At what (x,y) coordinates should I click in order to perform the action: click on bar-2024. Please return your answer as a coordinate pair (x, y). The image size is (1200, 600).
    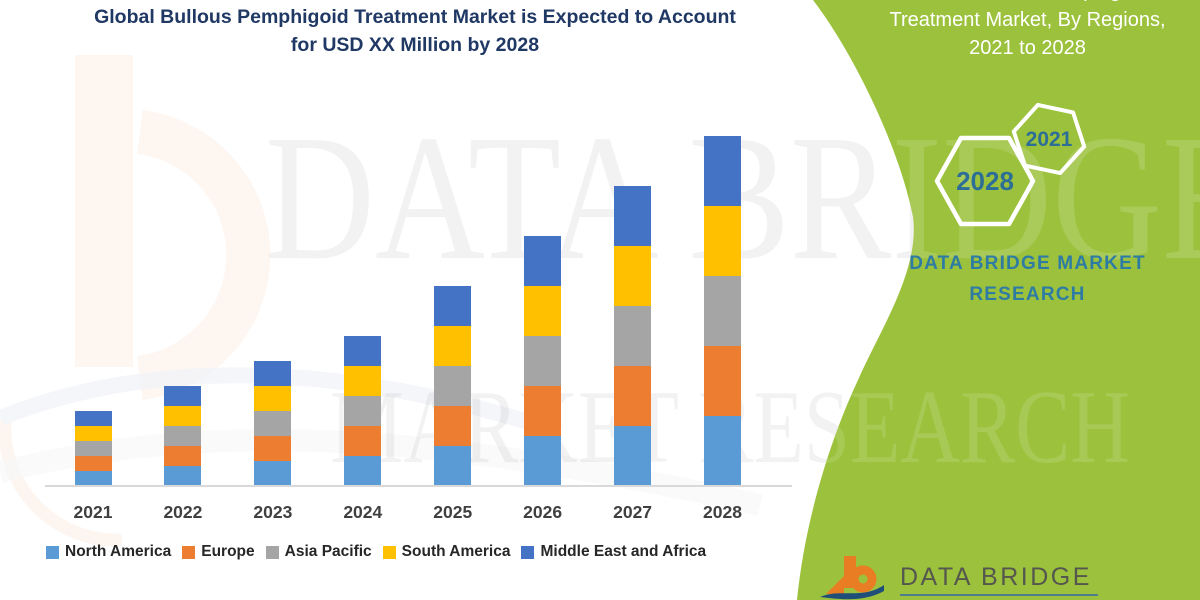
    Looking at the image, I should click on (363, 411).